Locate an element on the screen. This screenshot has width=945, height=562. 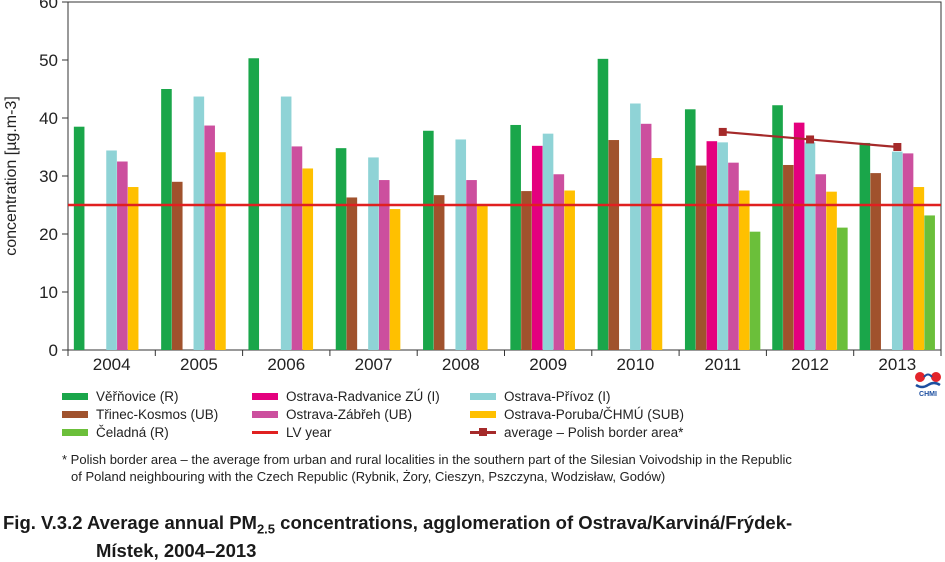
x-tick-label: 2011 is located at coordinates (722, 364).